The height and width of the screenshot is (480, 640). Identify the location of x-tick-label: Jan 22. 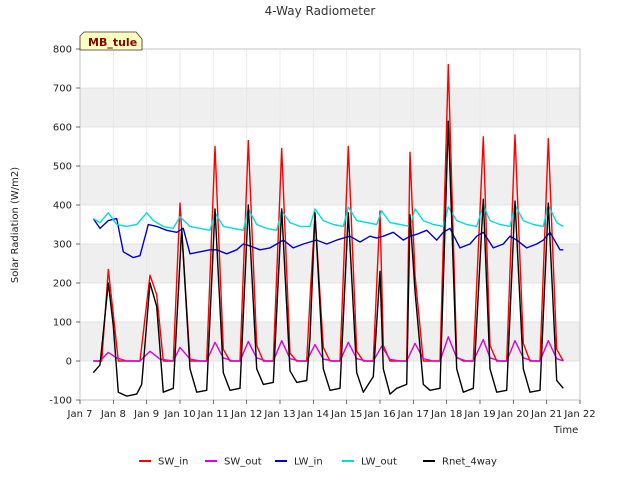
(579, 414).